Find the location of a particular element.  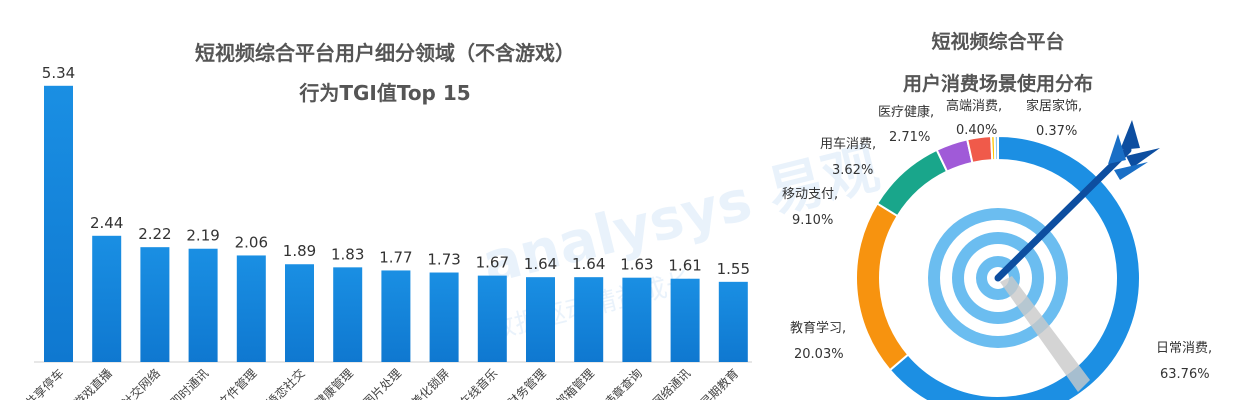

bar-chart-title-line-2: 行为TGI值Top 15 is located at coordinates (384, 93).